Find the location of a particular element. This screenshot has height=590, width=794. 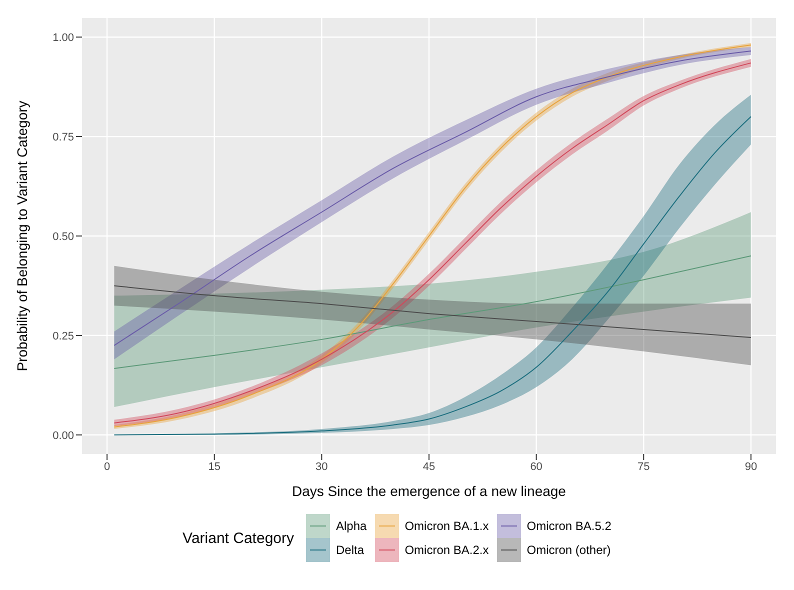

y-tick-label: 0.00 is located at coordinates (63, 436).